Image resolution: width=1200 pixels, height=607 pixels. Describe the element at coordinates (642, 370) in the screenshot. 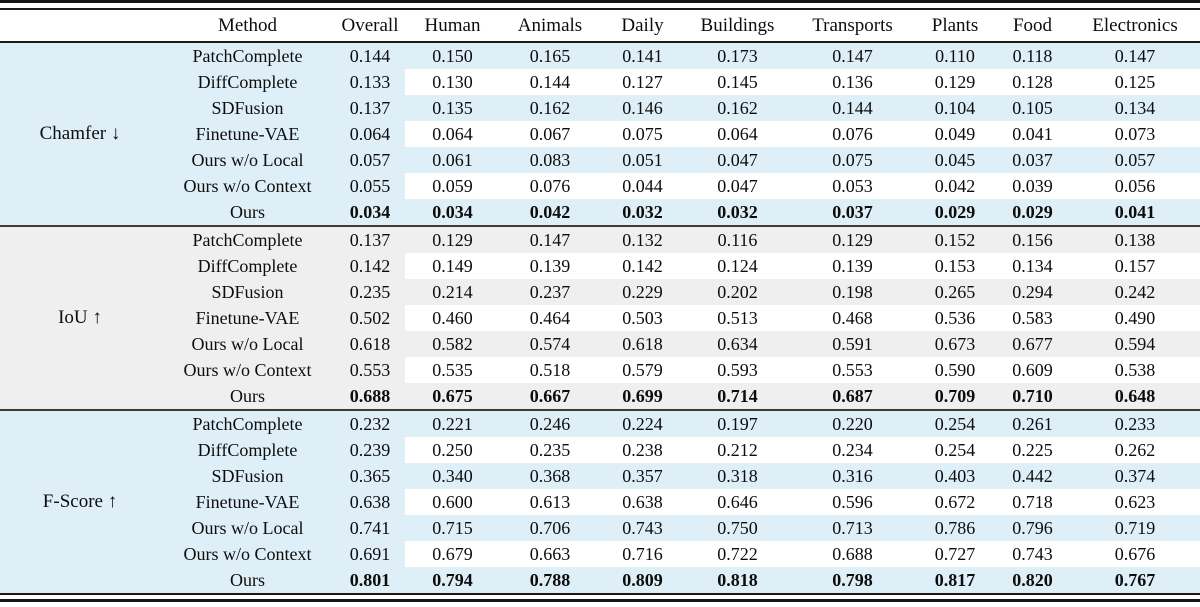

I see `value-cell: 0.579` at that location.